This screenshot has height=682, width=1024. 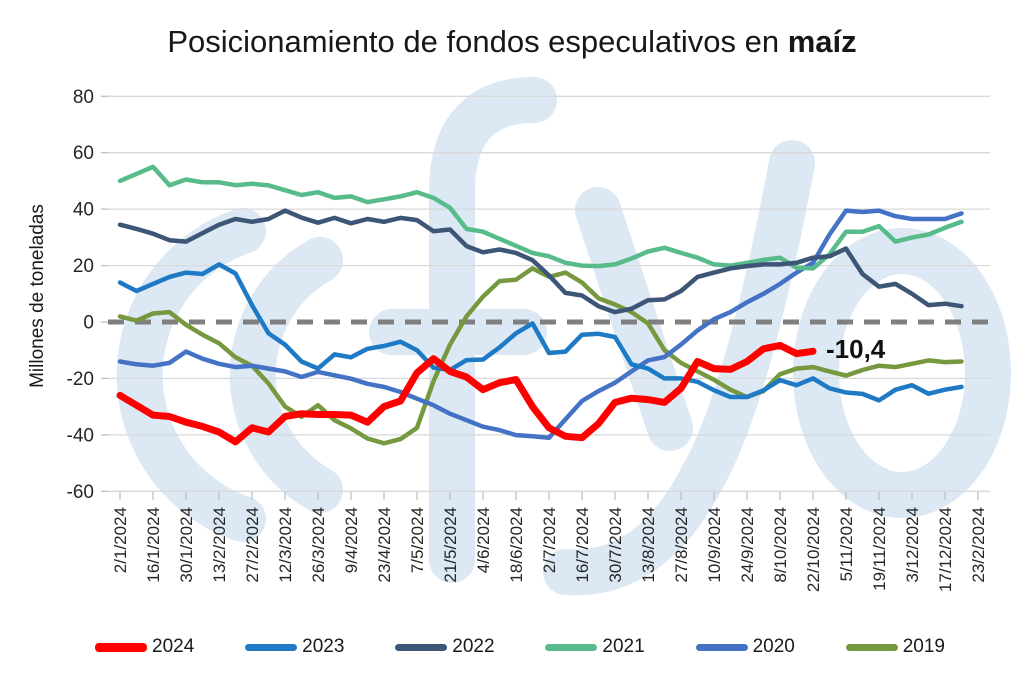 I want to click on x-tick-label: 13/2/2024, so click(x=219, y=545).